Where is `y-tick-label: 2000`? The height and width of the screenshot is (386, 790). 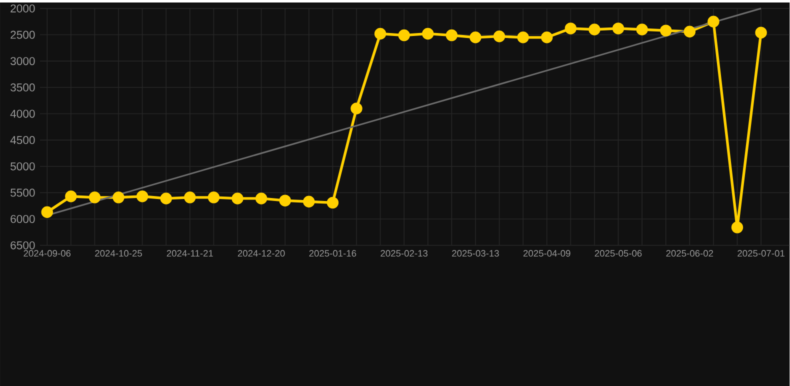
y-tick-label: 2000 is located at coordinates (22, 8).